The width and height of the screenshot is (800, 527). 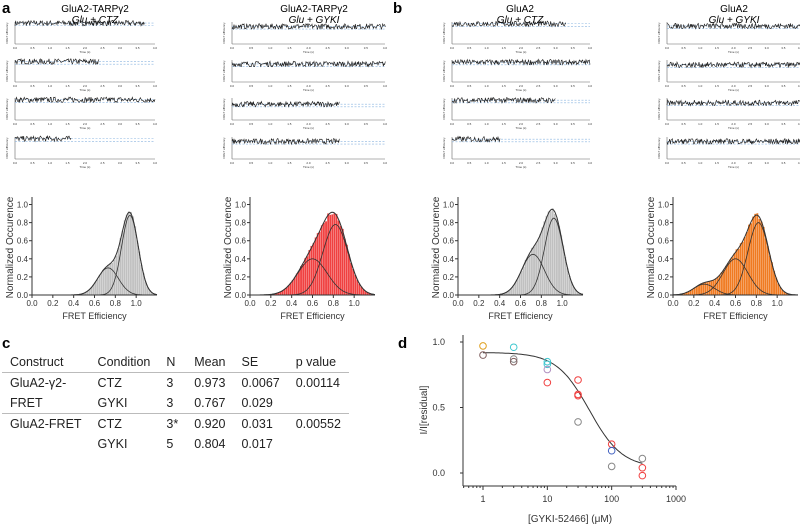 I want to click on panel-label-b: b, so click(x=398, y=8).